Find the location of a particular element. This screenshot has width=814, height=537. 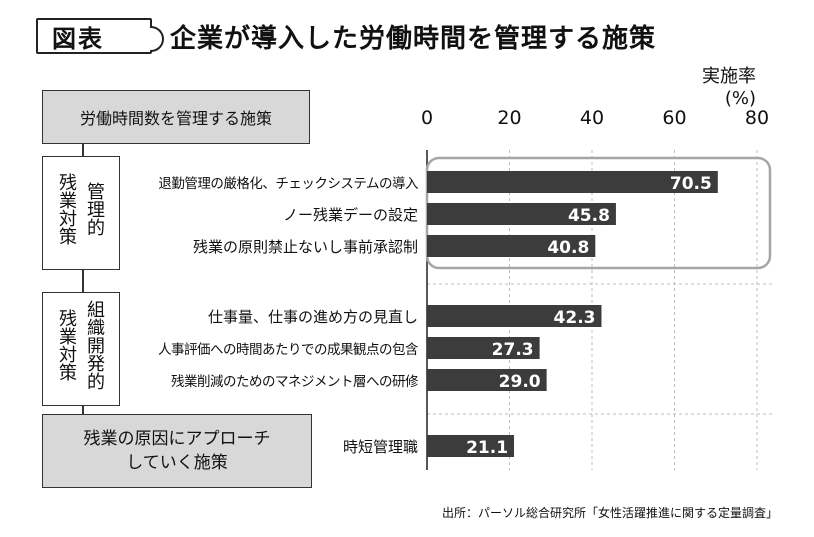

data-label: 70.5 is located at coordinates (691, 184).